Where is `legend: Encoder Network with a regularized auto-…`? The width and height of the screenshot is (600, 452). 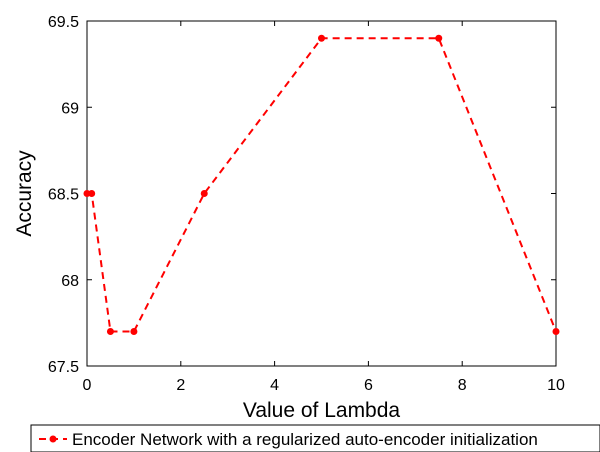
legend: Encoder Network with a regularized auto-… is located at coordinates (315, 438).